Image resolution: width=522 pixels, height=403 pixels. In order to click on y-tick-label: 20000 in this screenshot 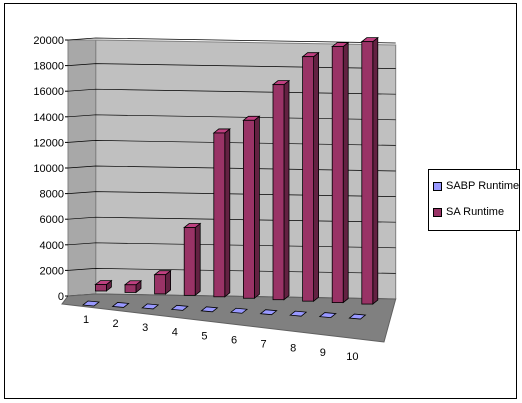, I will do `click(48, 41)`.